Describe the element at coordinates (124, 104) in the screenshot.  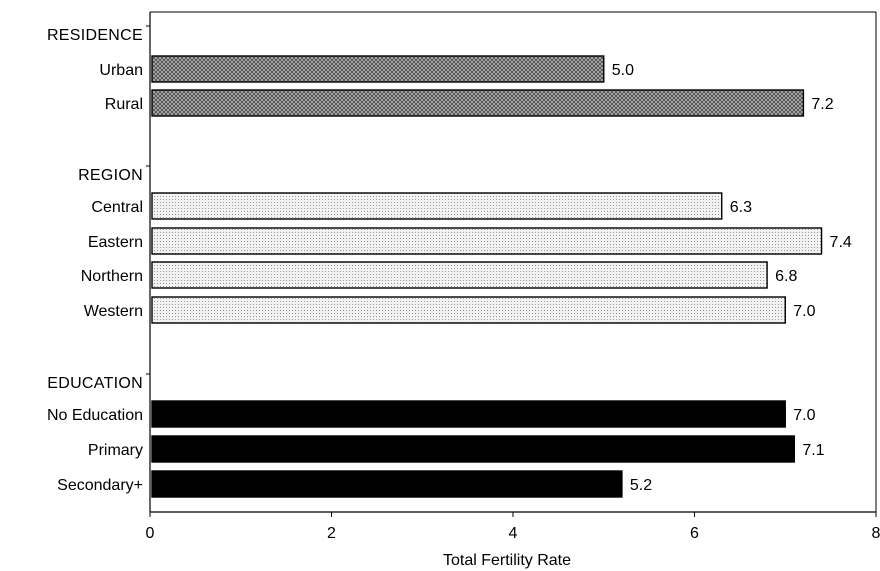
I see `category-label-rural: Rural` at that location.